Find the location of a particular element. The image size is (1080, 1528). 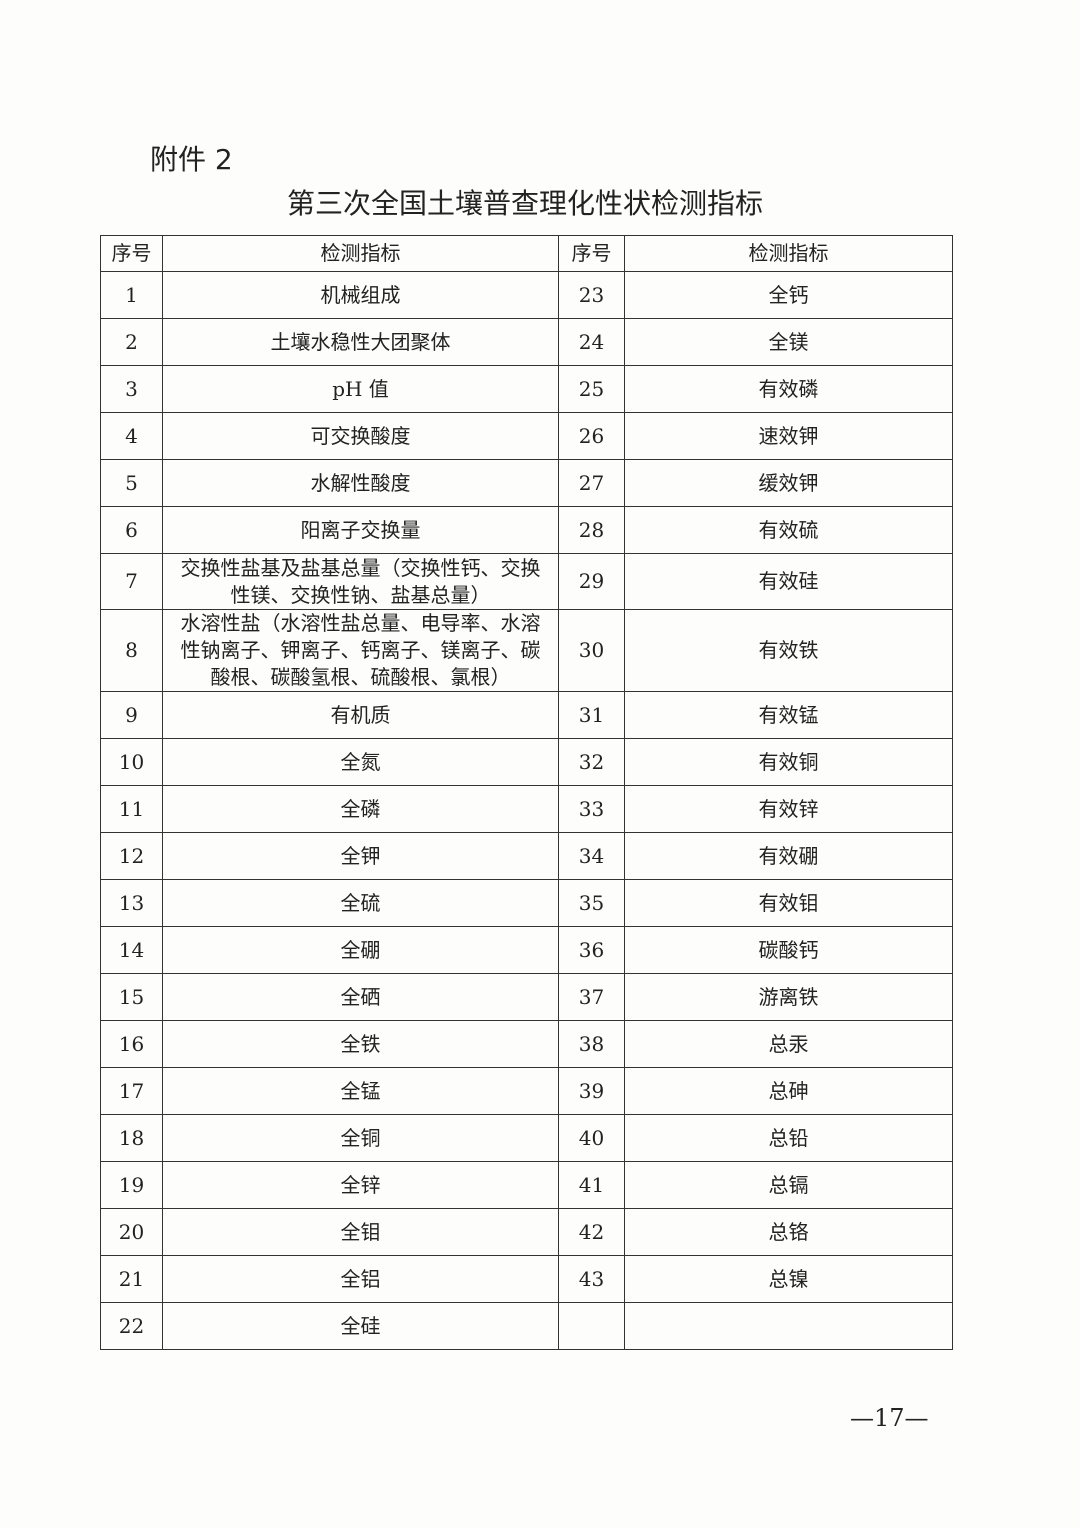

attachment-label: 附件 2 is located at coordinates (191, 159).